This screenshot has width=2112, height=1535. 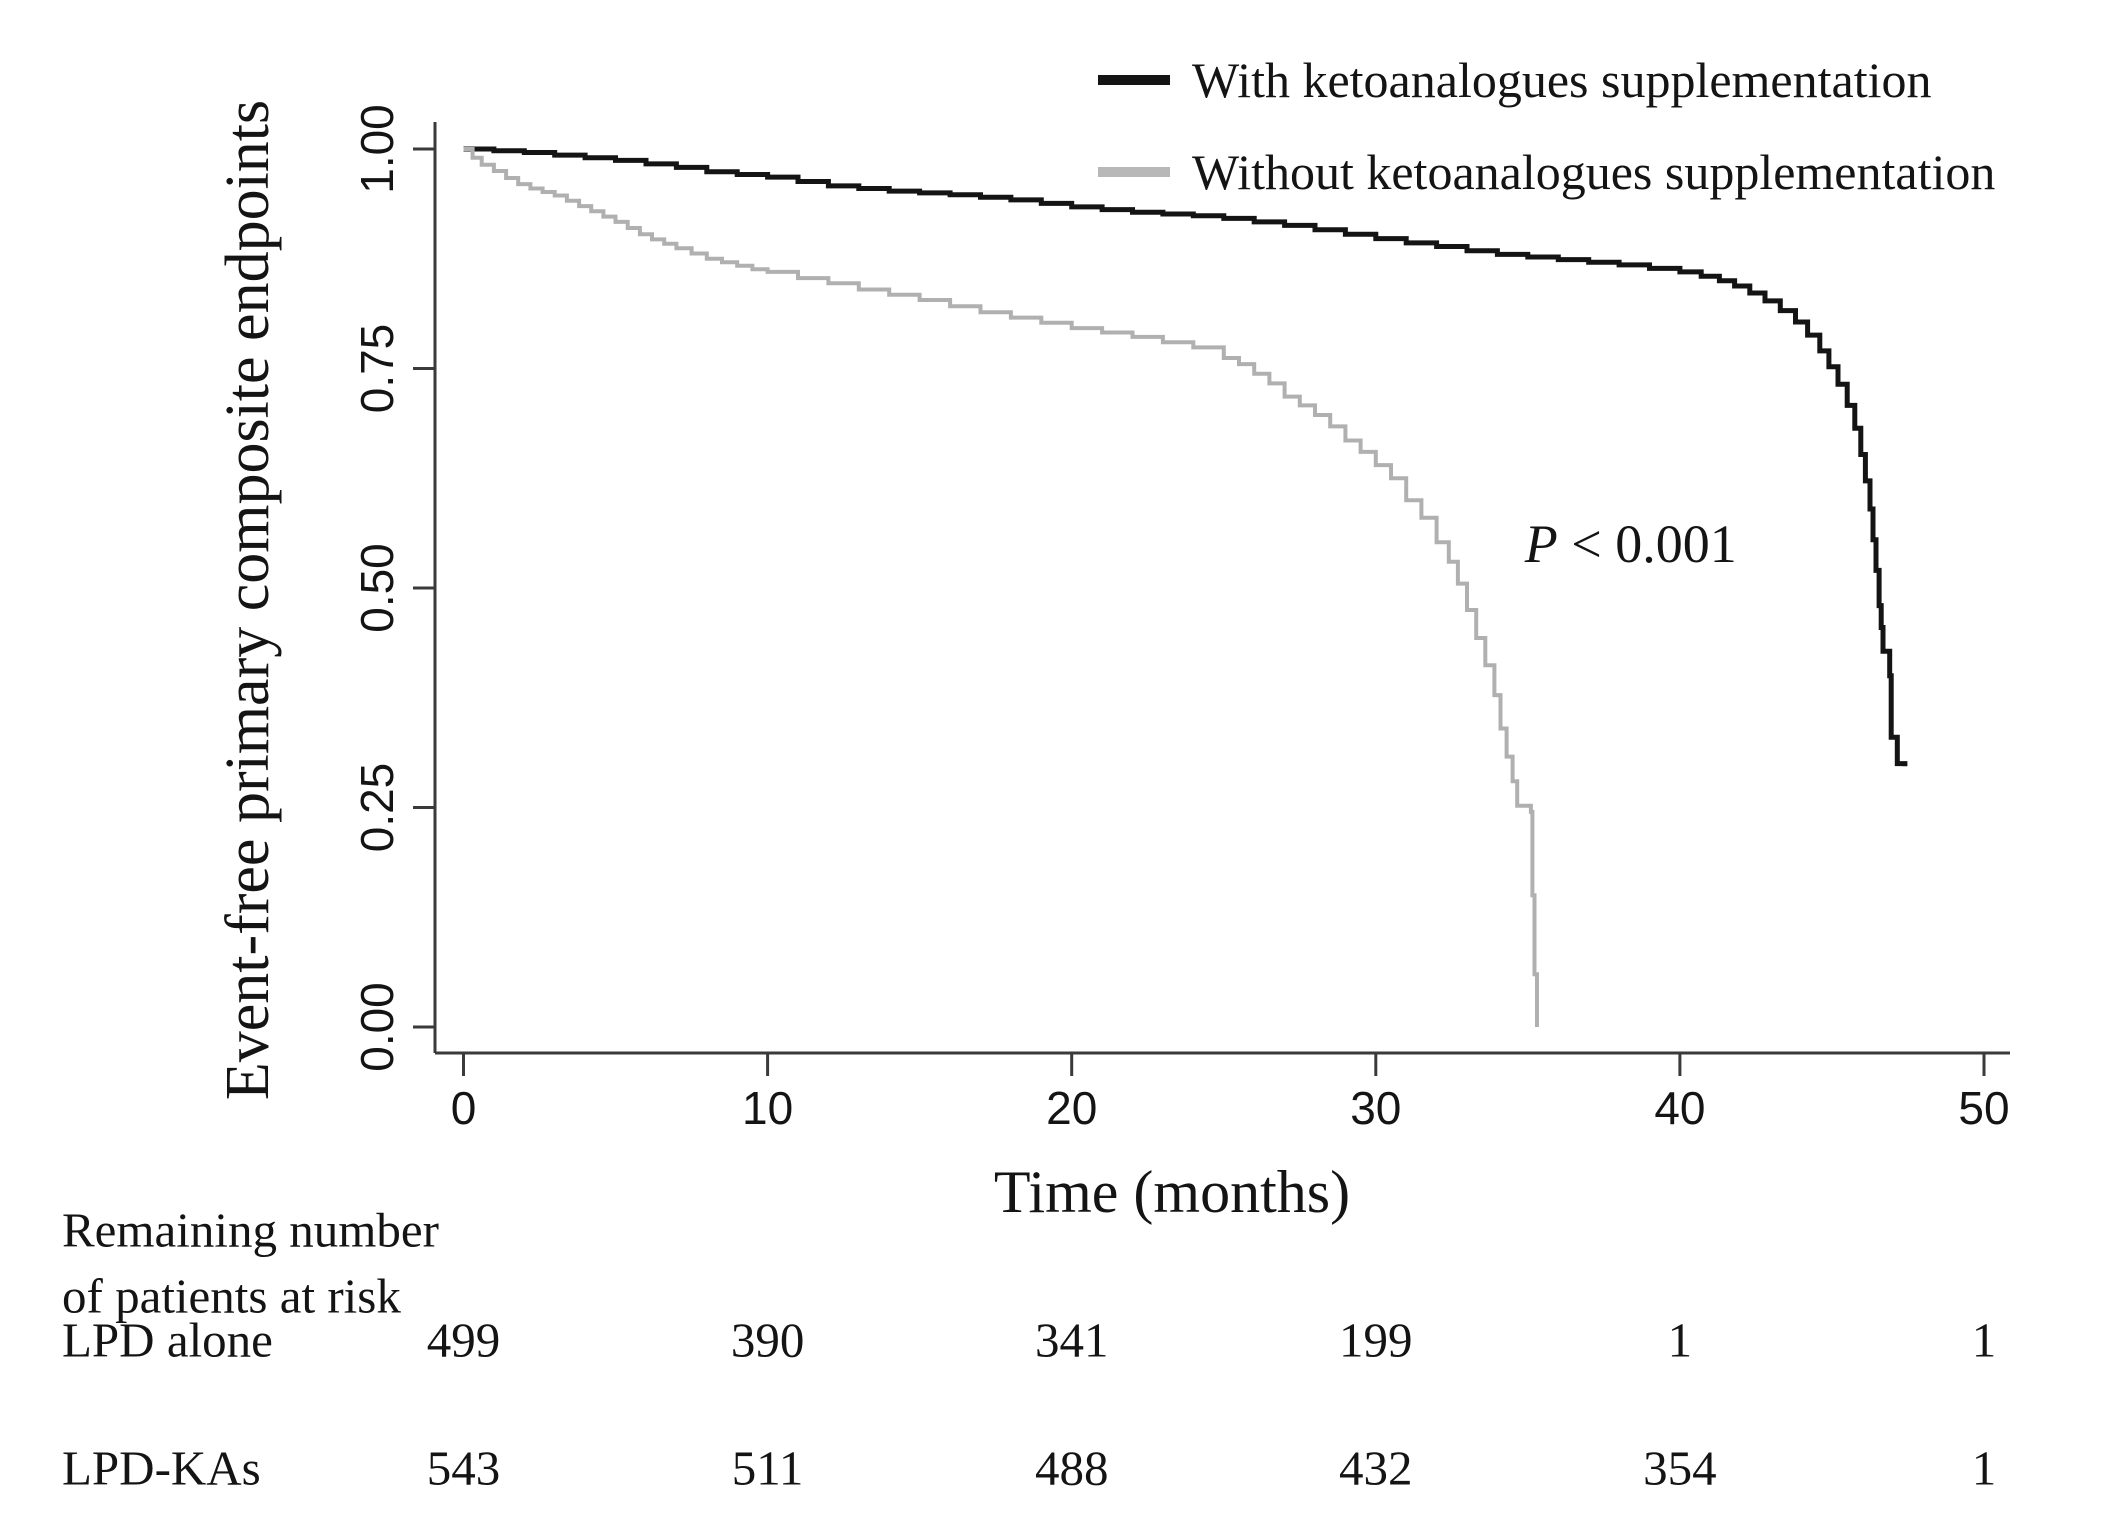 What do you see at coordinates (161, 1468) in the screenshot?
I see `risk-row-label-lpd-kas: LPD-KAs` at bounding box center [161, 1468].